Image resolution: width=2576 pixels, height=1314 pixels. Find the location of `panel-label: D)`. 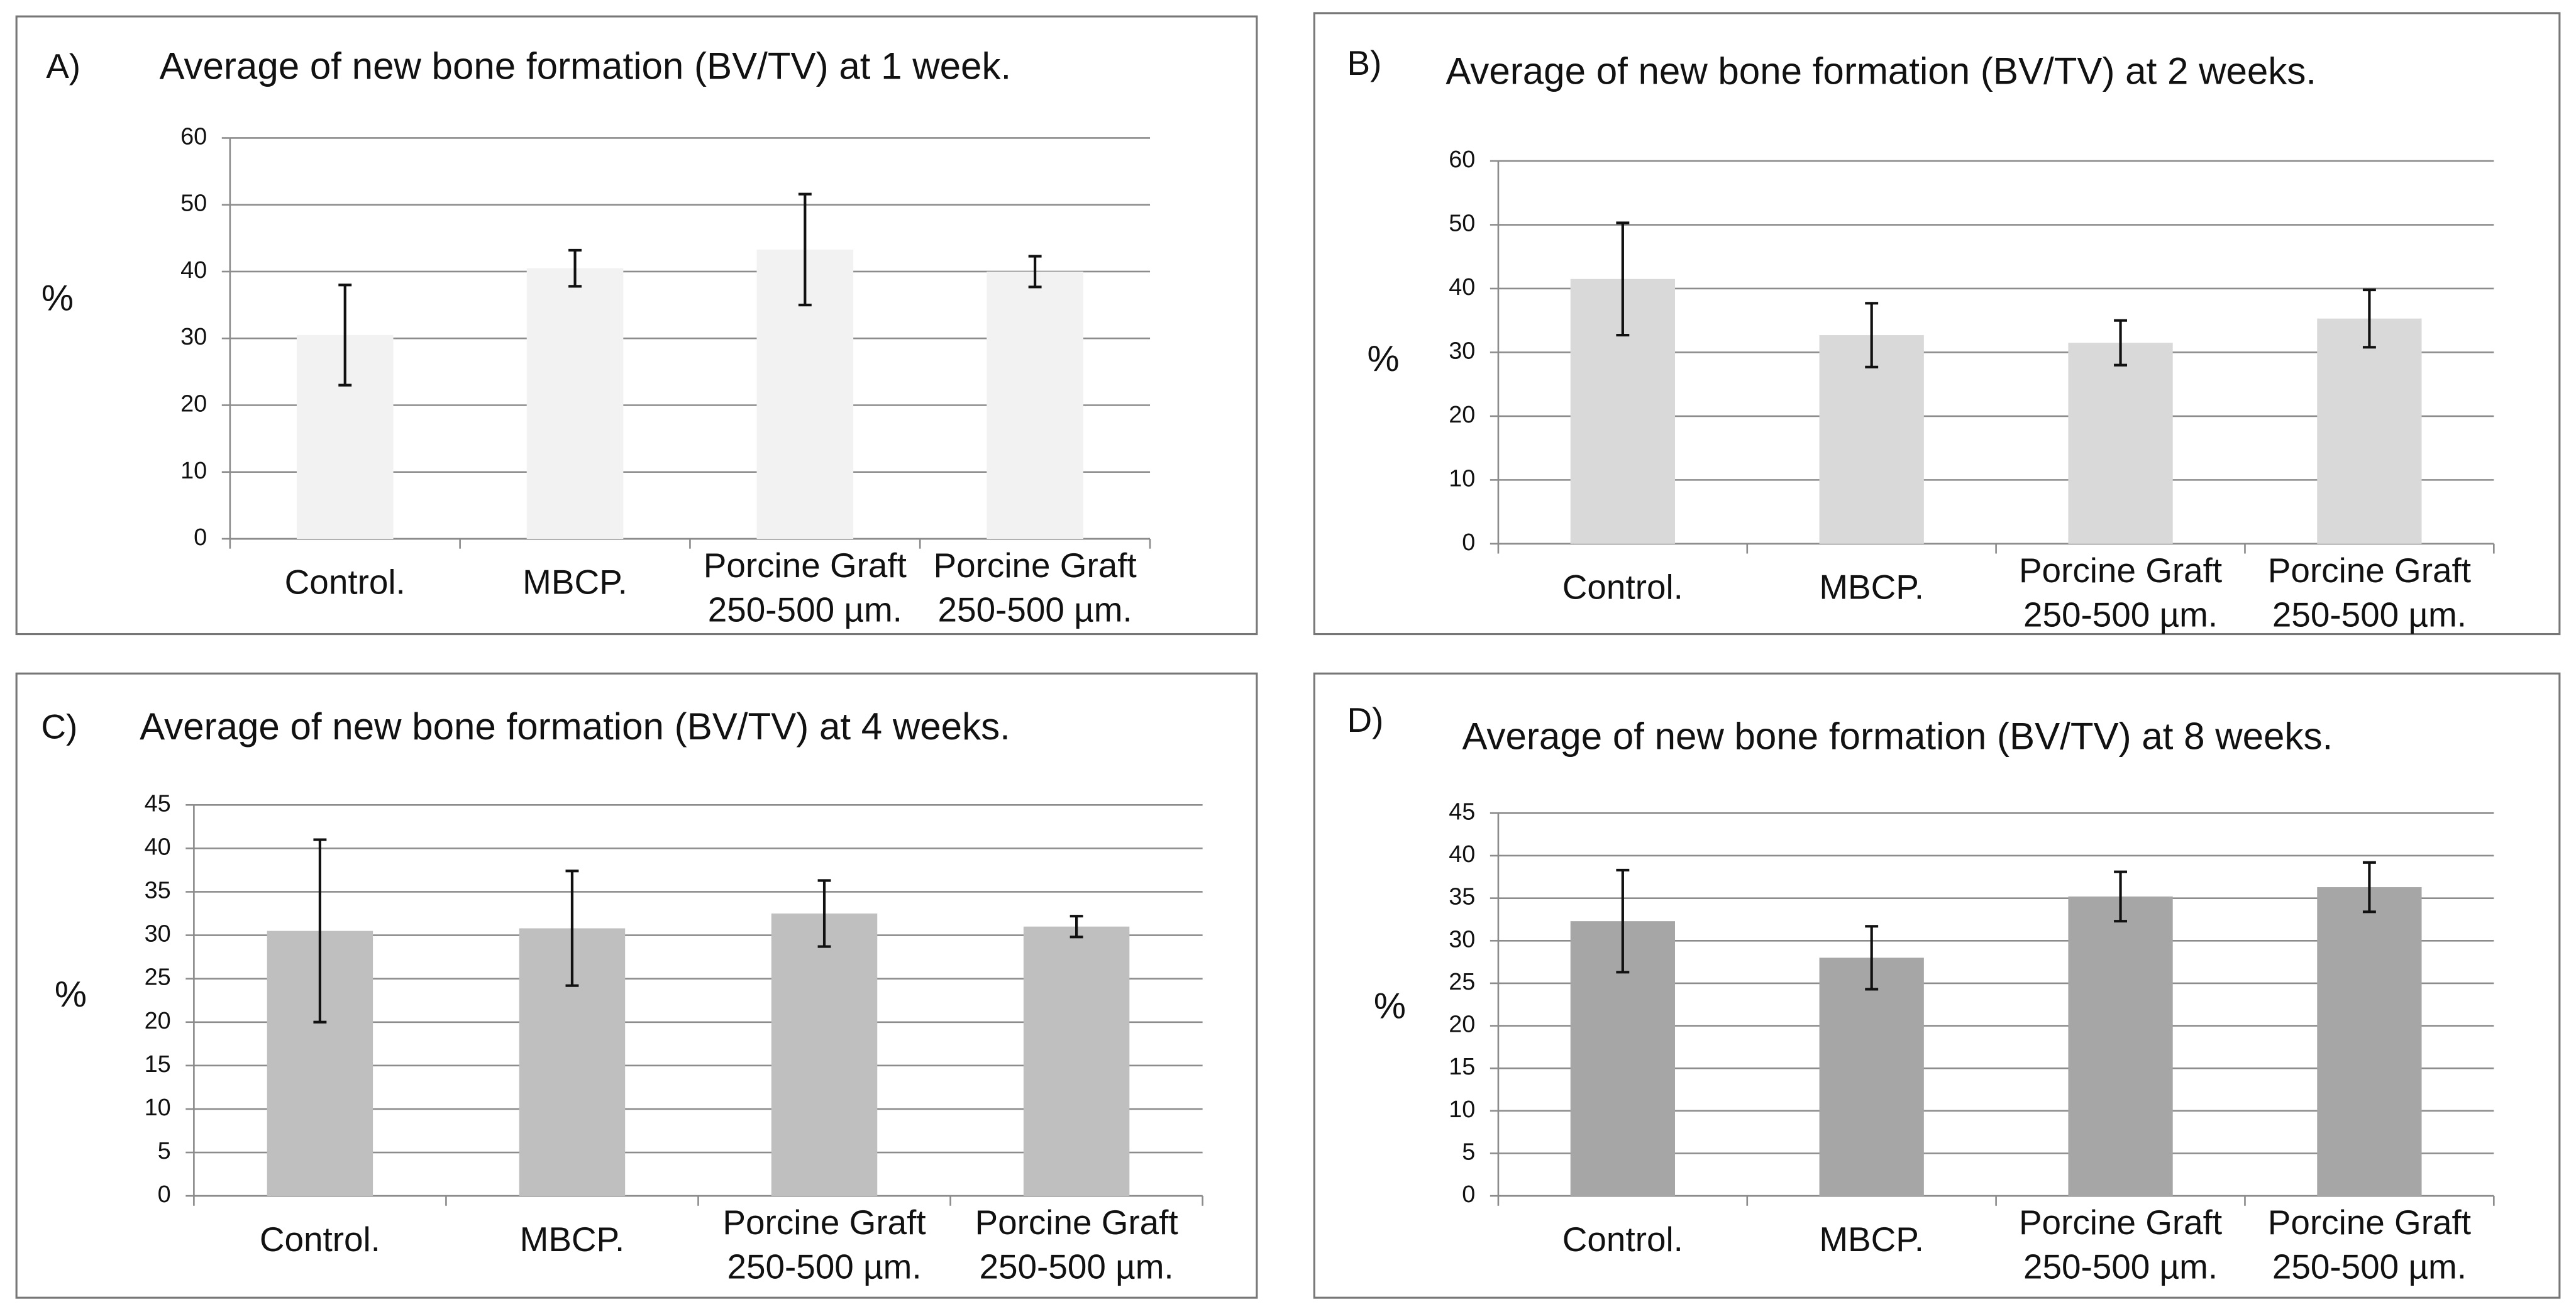

panel-label: D) is located at coordinates (1365, 719).